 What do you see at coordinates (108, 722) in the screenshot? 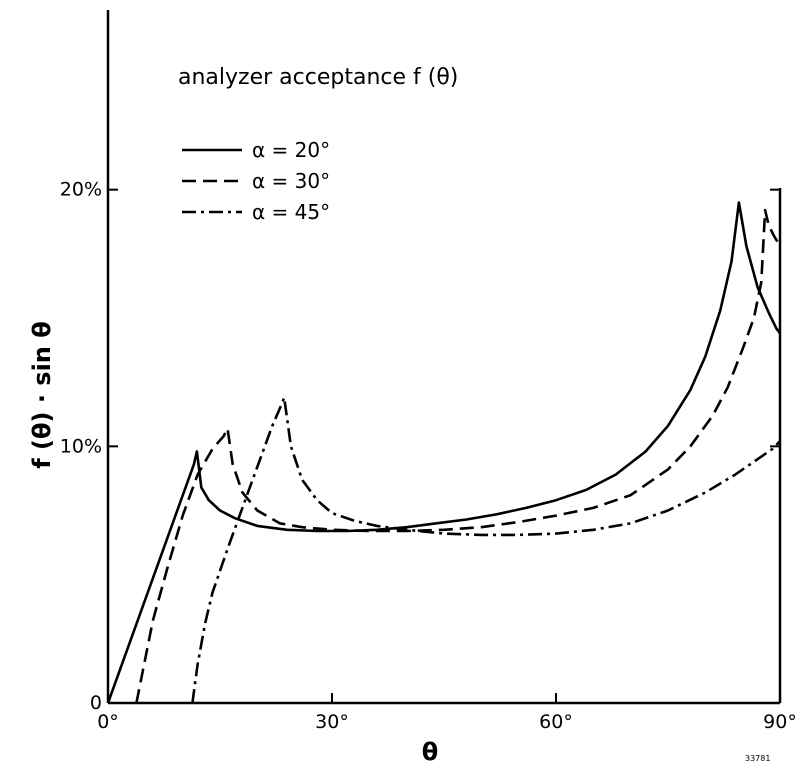
I see `x-tick-label: 0°` at bounding box center [108, 722].